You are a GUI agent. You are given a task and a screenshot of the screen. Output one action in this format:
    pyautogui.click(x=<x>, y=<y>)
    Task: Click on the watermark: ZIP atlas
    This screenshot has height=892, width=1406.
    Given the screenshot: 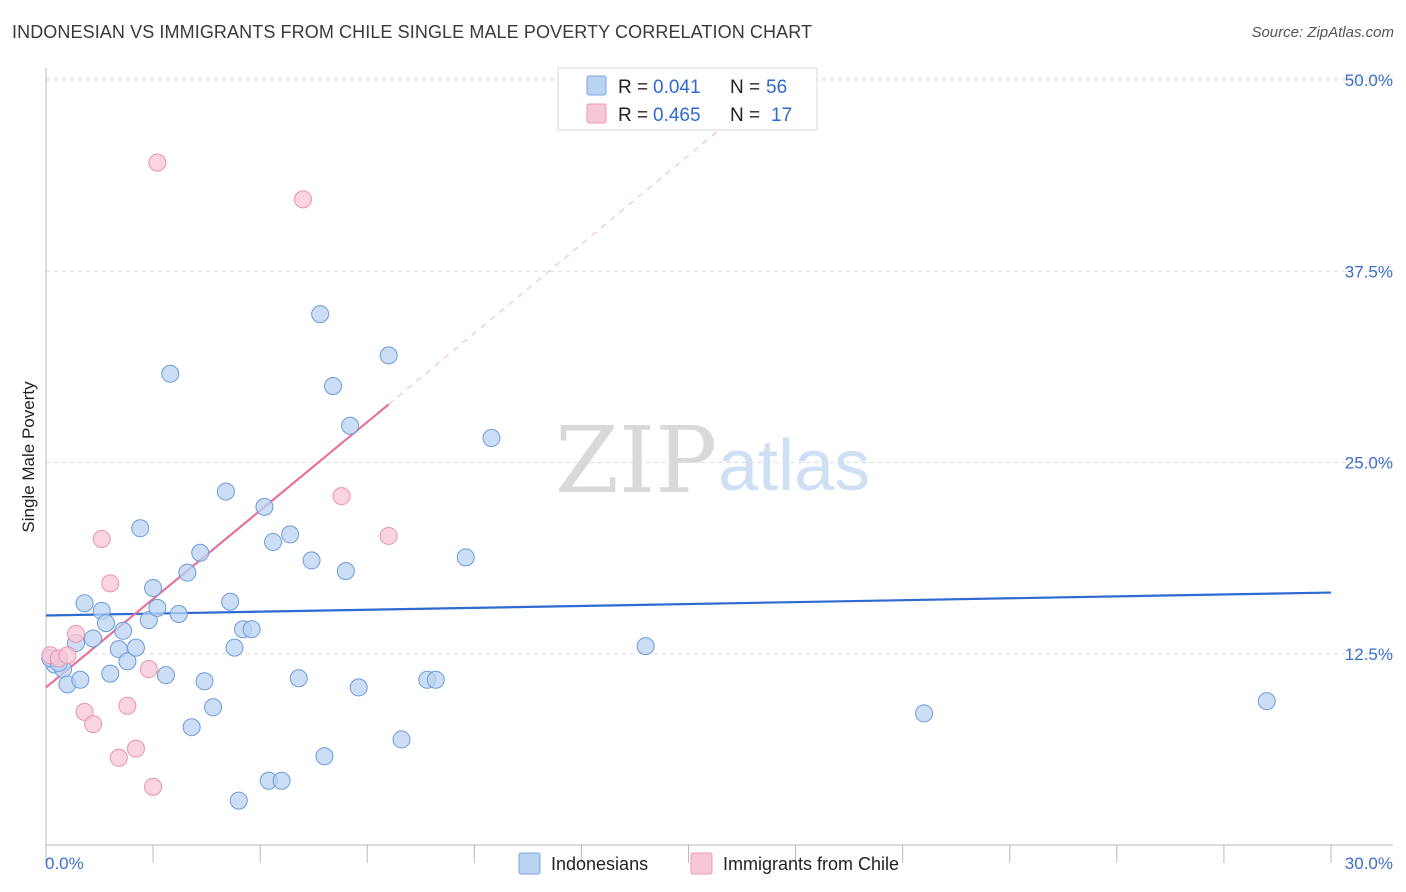 What is the action you would take?
    pyautogui.click(x=712, y=460)
    